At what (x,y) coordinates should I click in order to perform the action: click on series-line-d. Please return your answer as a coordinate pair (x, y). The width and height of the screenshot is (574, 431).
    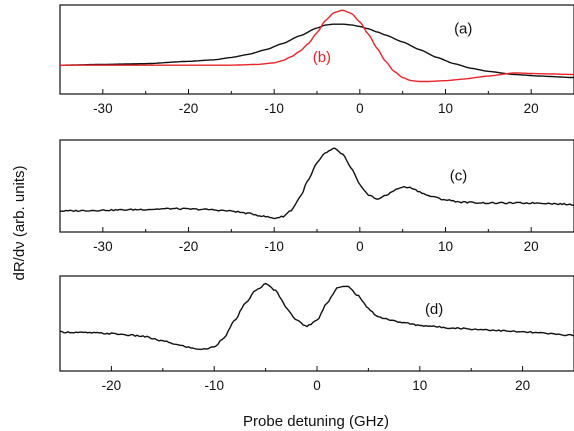
    Looking at the image, I should click on (316, 316).